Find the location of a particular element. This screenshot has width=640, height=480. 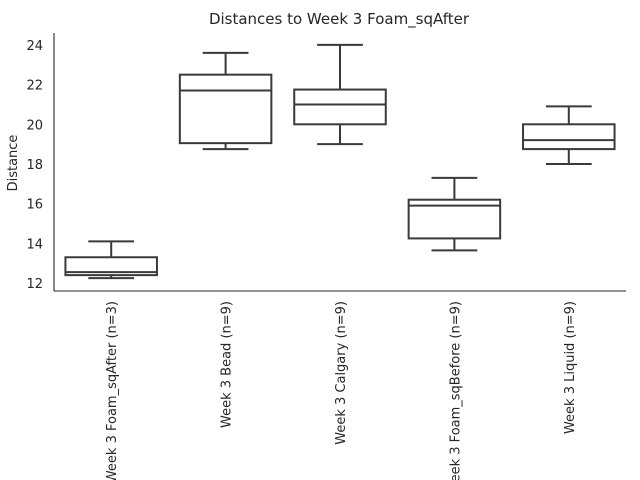

y-tick-label: 14 is located at coordinates (34, 244).